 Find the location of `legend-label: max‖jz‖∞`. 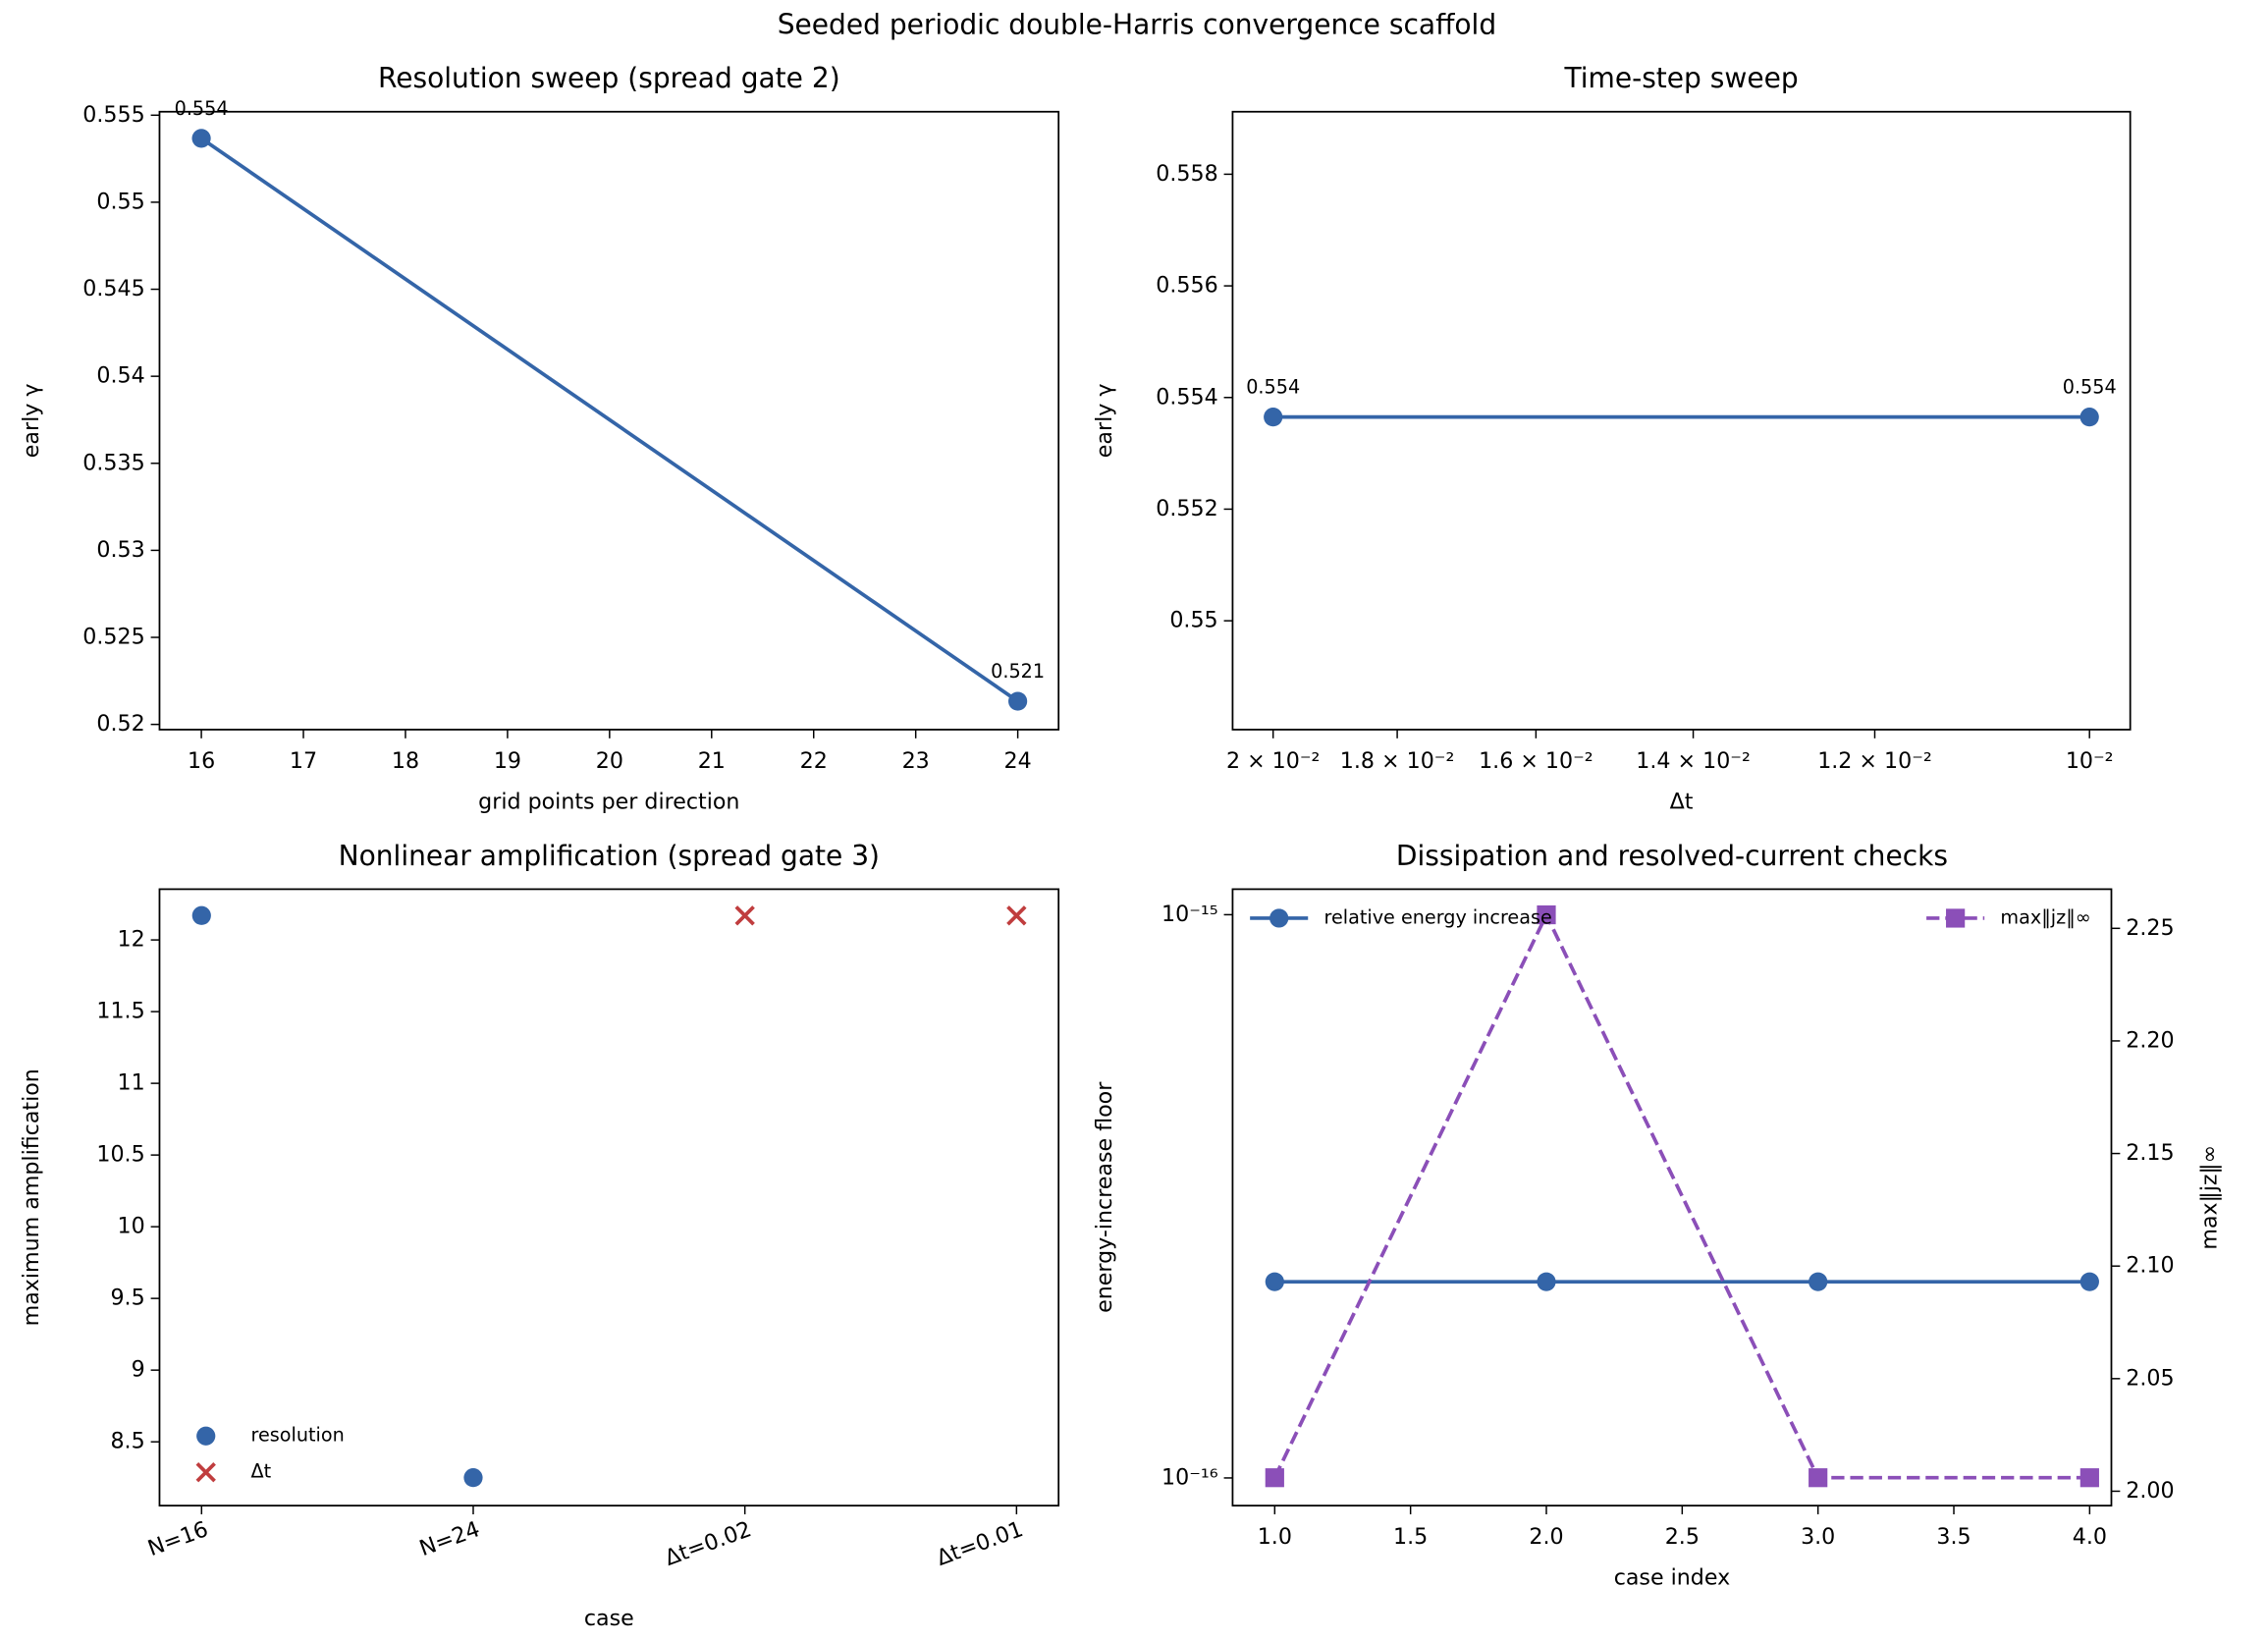

legend-label: max‖jz‖∞ is located at coordinates (2045, 916).